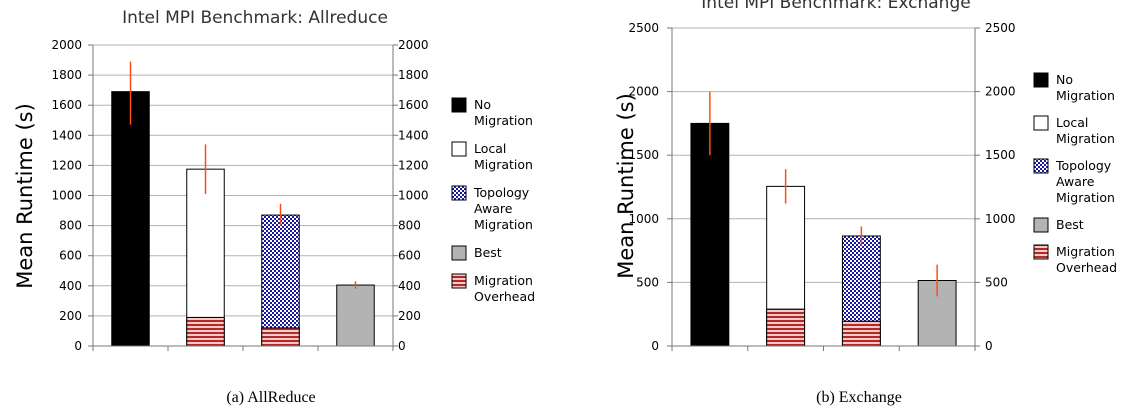  What do you see at coordinates (413, 75) in the screenshot?
I see `y-tick-label-right: 1800` at bounding box center [413, 75].